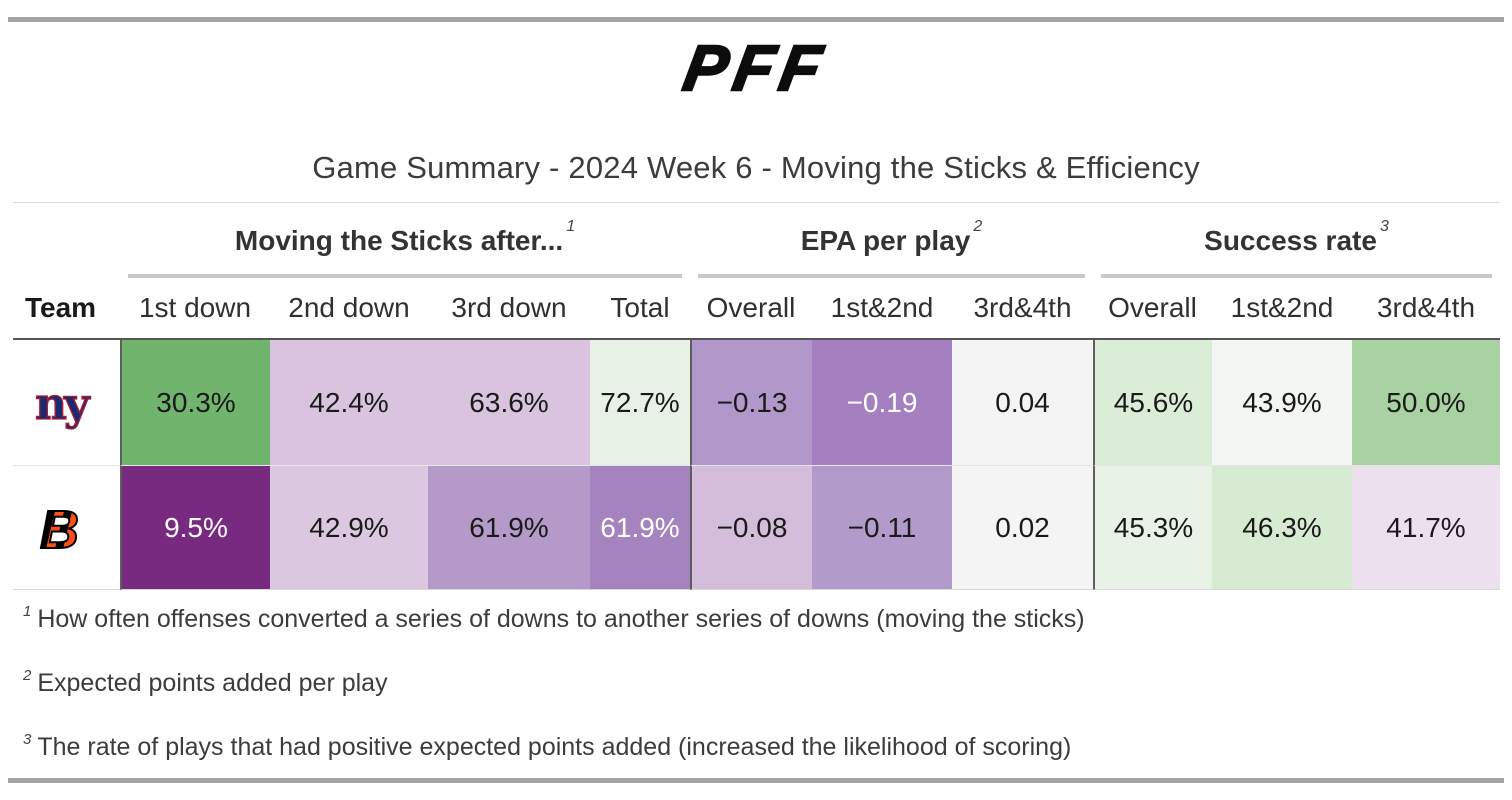  Describe the element at coordinates (66, 240) in the screenshot. I see `group-header-spacer` at that location.